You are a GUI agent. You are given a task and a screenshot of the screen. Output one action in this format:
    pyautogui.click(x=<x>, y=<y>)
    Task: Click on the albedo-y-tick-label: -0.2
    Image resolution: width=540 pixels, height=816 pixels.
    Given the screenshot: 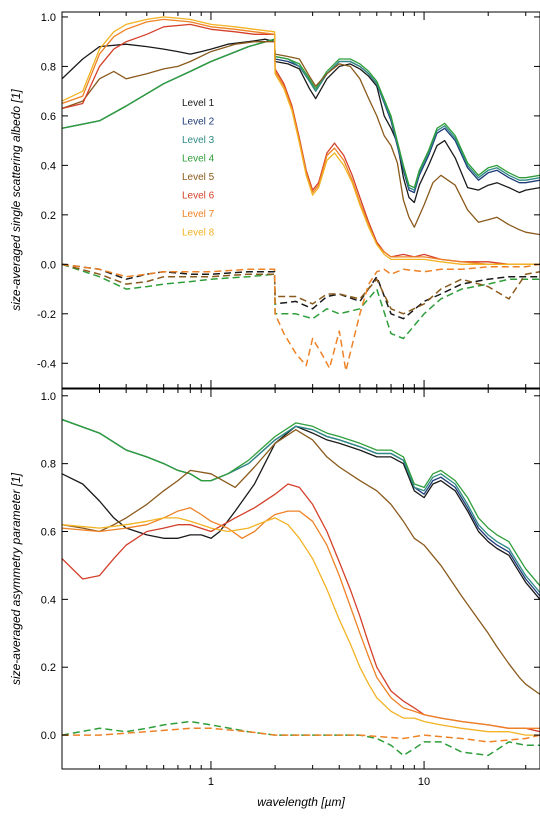 What is the action you would take?
    pyautogui.click(x=46, y=315)
    